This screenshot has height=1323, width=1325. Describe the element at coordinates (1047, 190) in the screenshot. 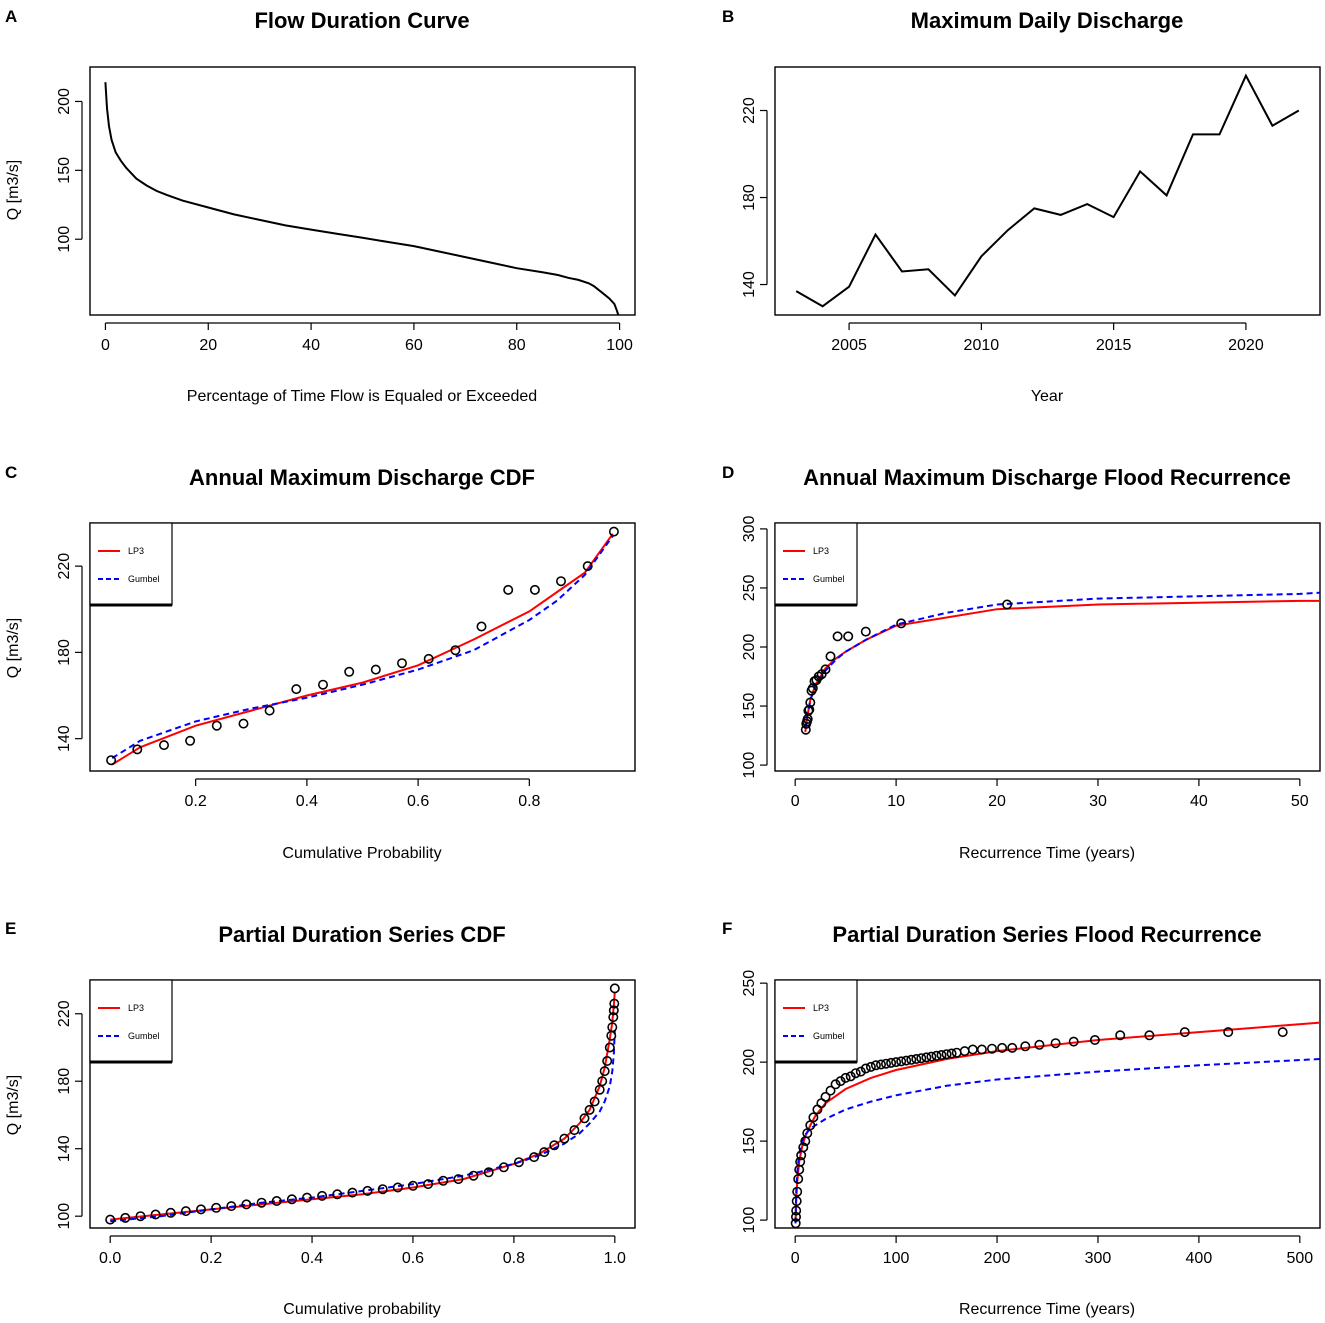

I see `data-line` at that location.